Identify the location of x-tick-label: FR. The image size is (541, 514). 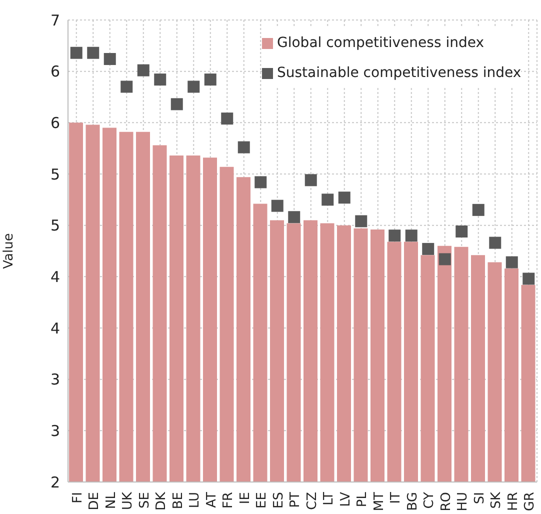
(228, 500).